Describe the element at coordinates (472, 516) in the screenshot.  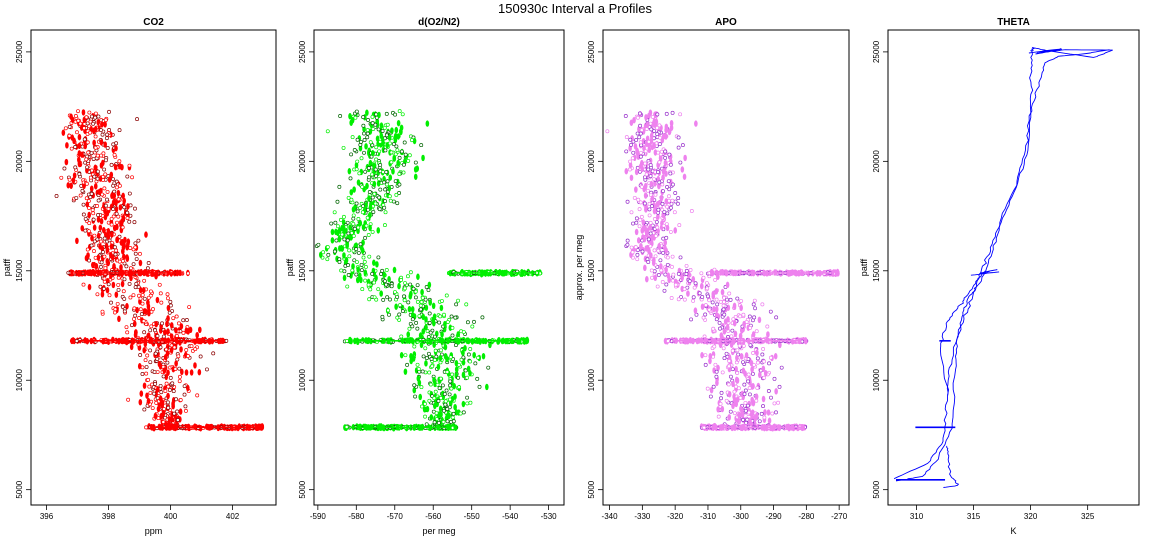
I see `x-tick-label: -550` at that location.